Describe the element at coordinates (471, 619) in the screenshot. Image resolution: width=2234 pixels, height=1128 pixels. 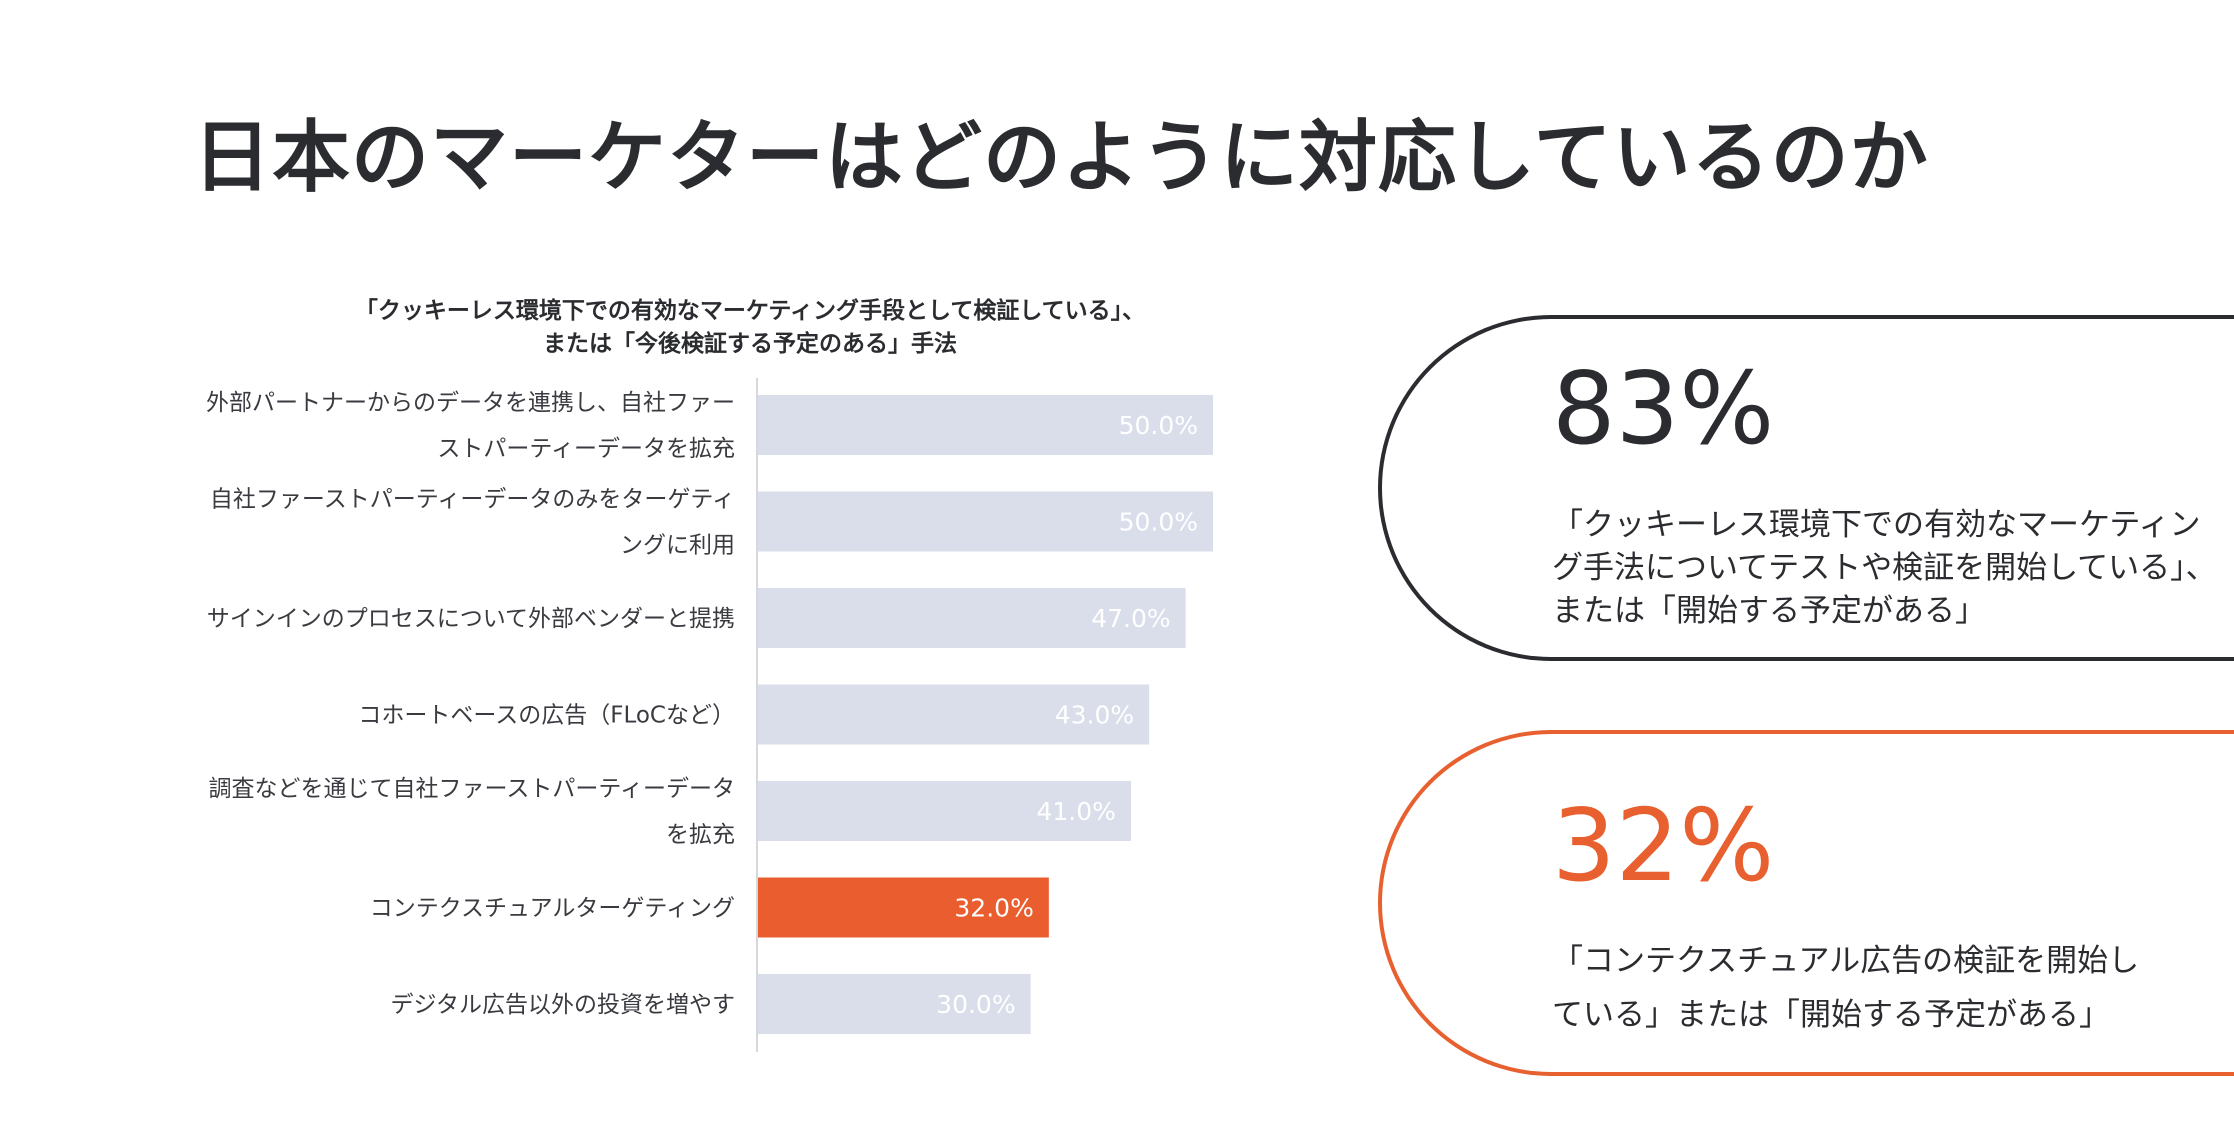
I see `category-label: サインインのプロセスについて外部ベンダーと提携` at that location.